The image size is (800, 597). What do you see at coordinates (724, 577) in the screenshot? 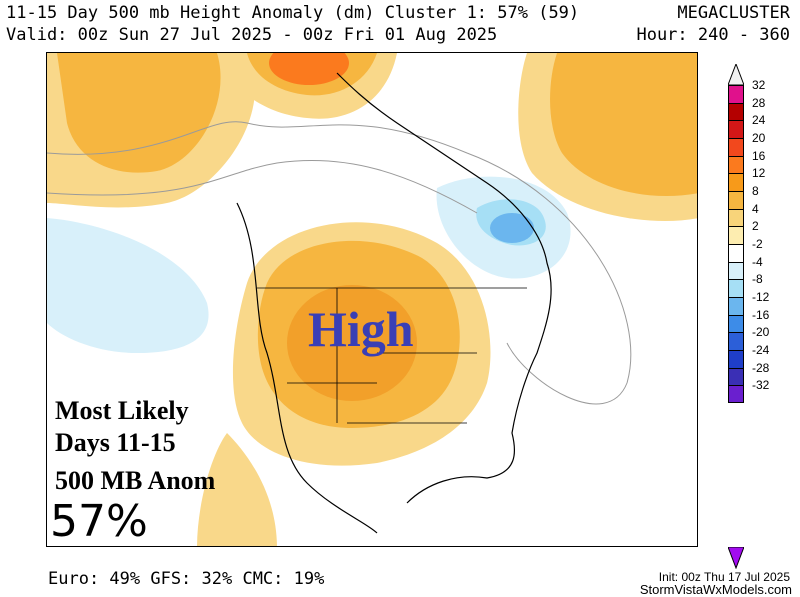
I see `init-time: Init: 00z Thu 17 Jul 2025` at bounding box center [724, 577].